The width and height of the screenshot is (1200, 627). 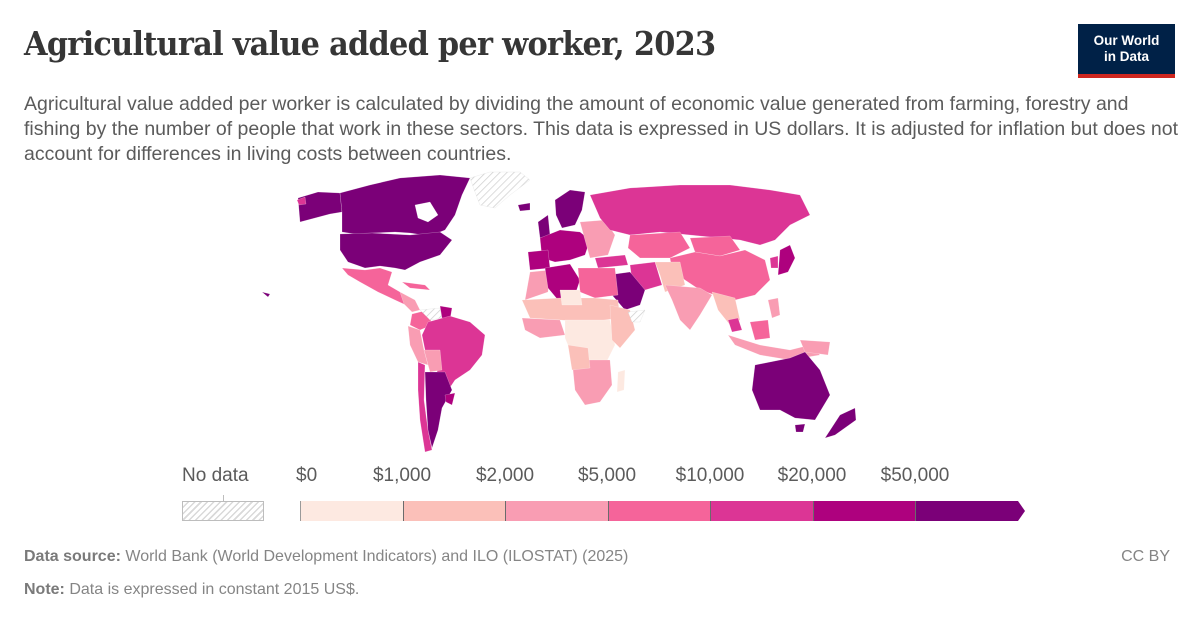 What do you see at coordinates (1126, 40) in the screenshot?
I see `logo-line-1: Our World` at bounding box center [1126, 40].